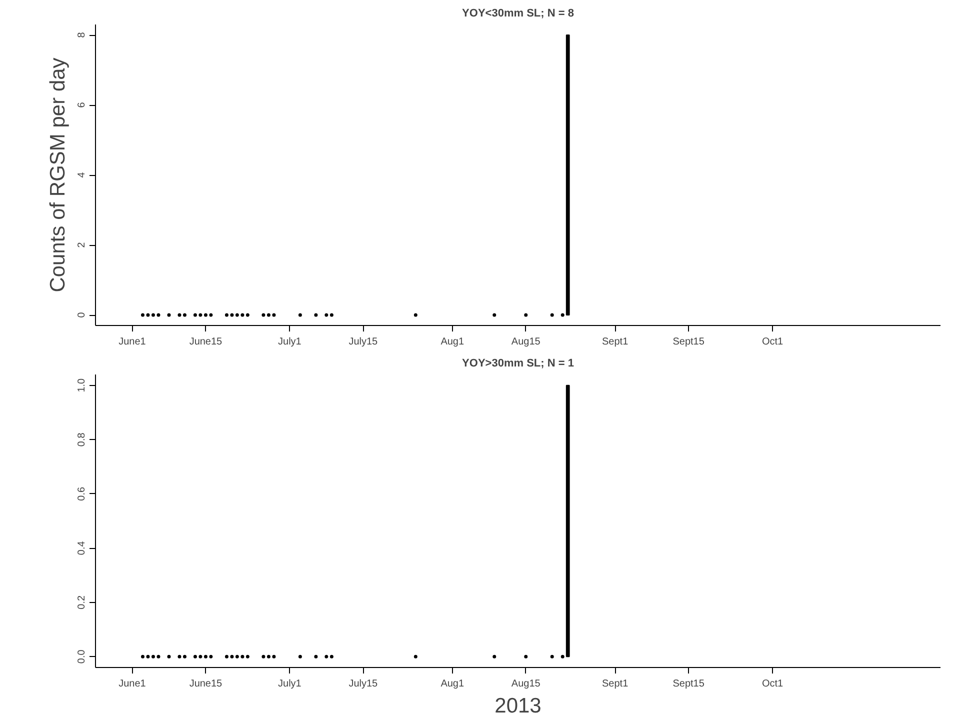 The width and height of the screenshot is (960, 723). What do you see at coordinates (58, 174) in the screenshot?
I see `y-axis-title: Counts of RGSM per day` at bounding box center [58, 174].